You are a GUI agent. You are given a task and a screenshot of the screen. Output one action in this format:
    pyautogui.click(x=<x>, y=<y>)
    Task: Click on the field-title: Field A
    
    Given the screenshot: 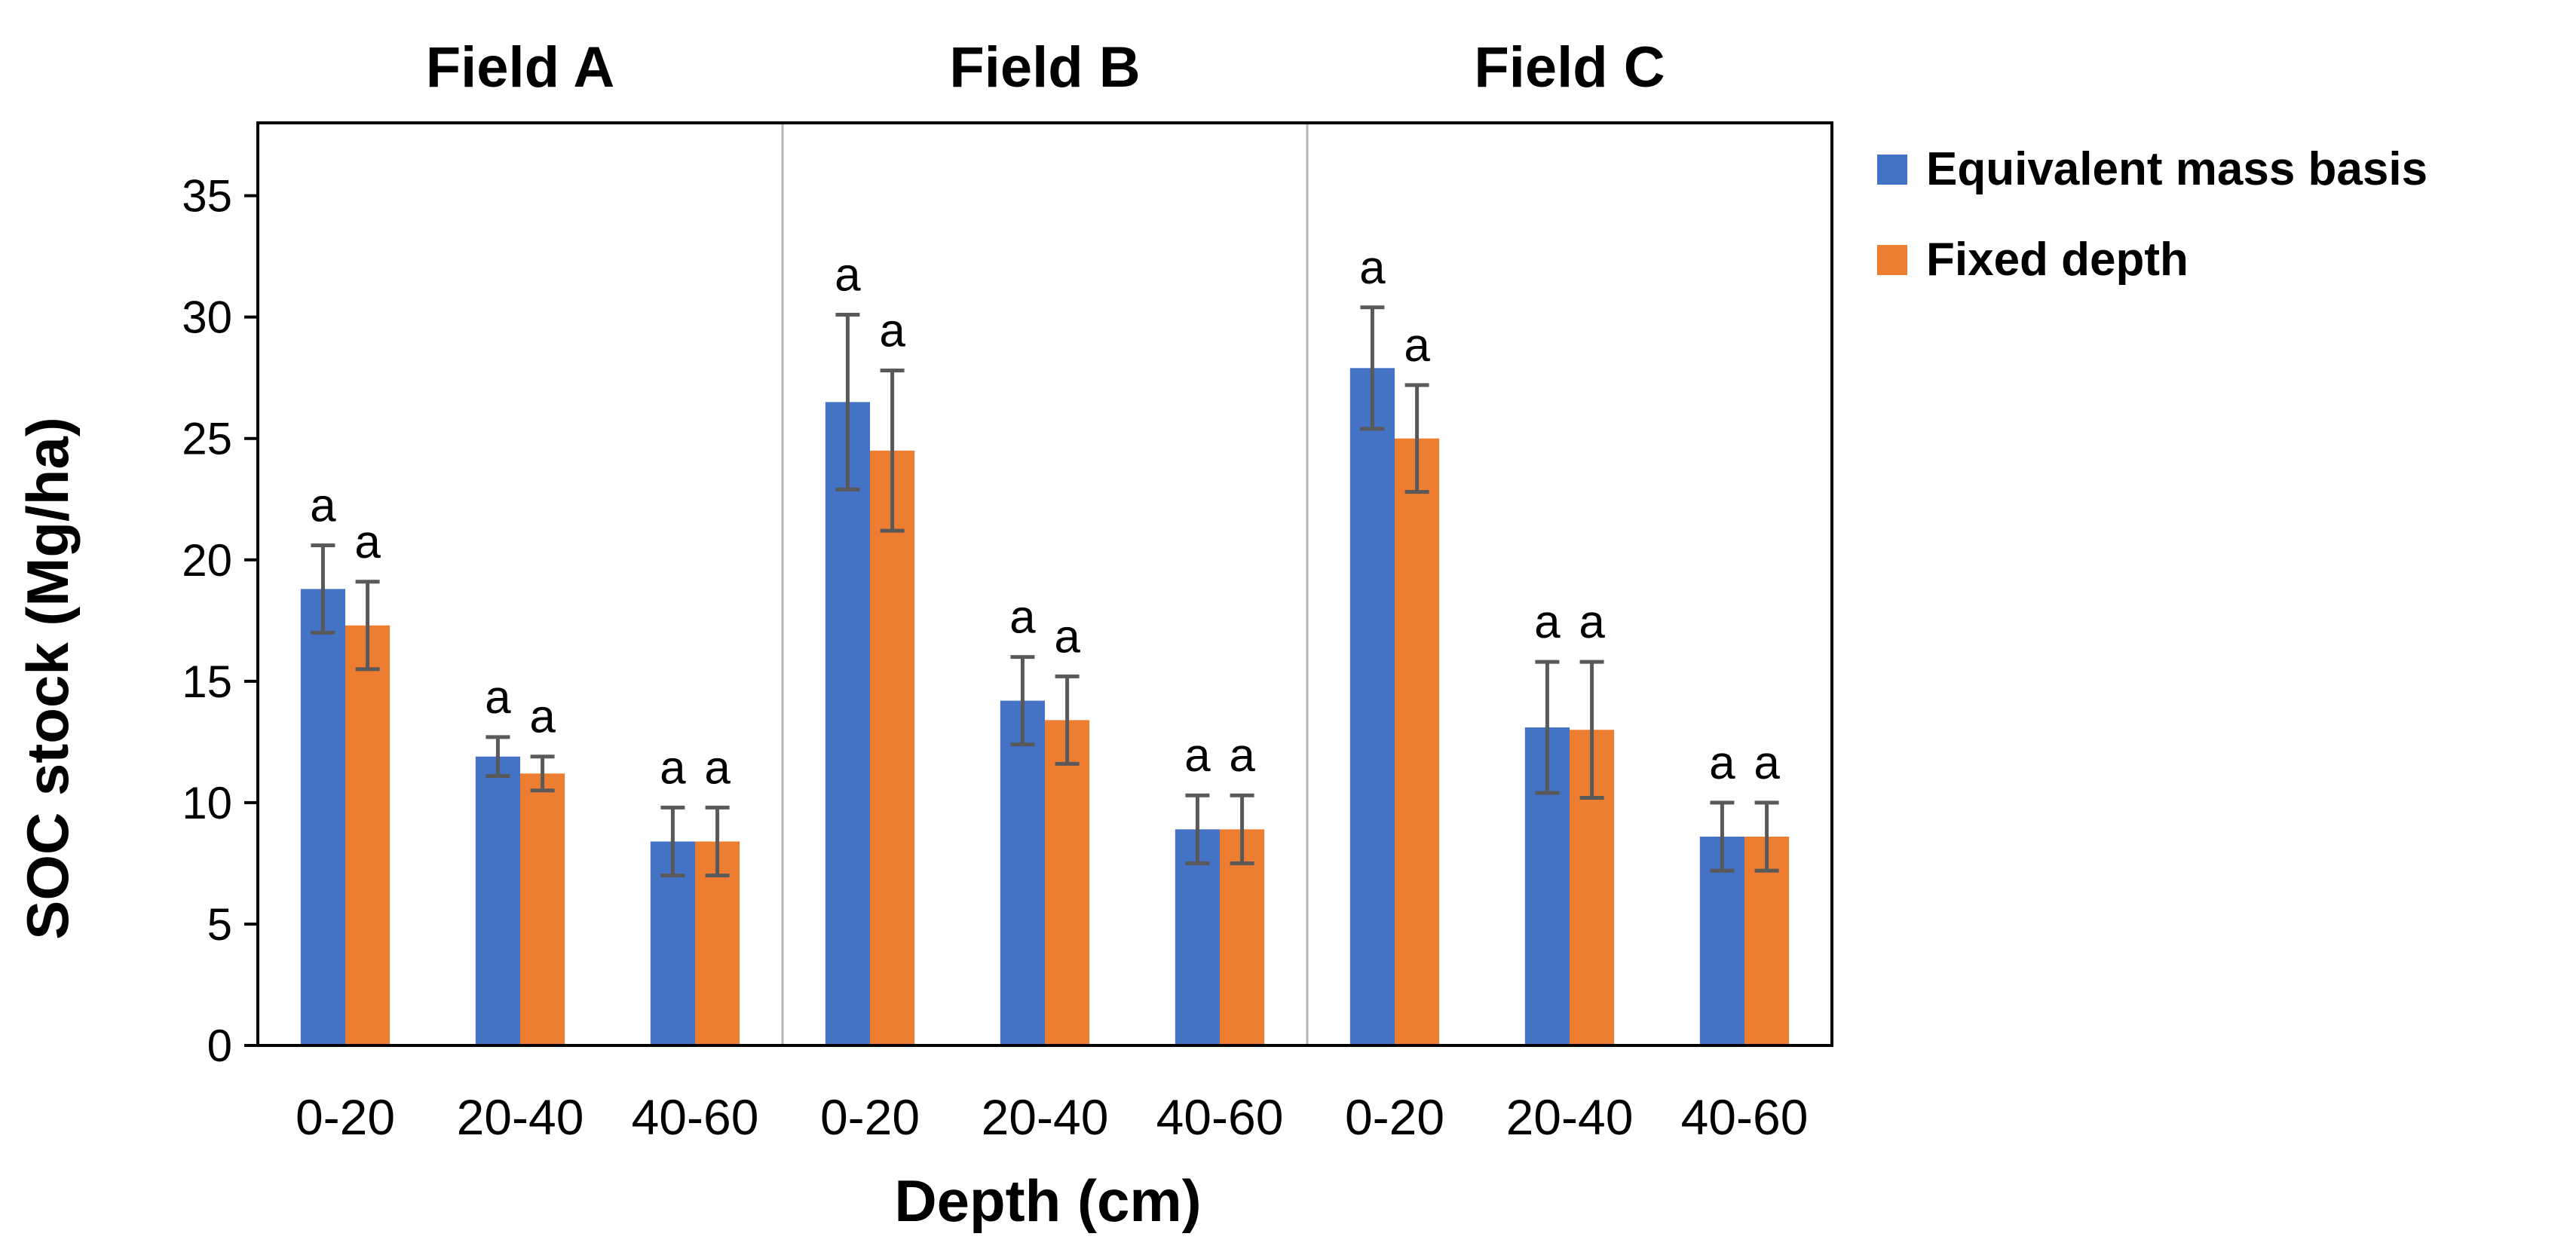 What is the action you would take?
    pyautogui.click(x=520, y=67)
    